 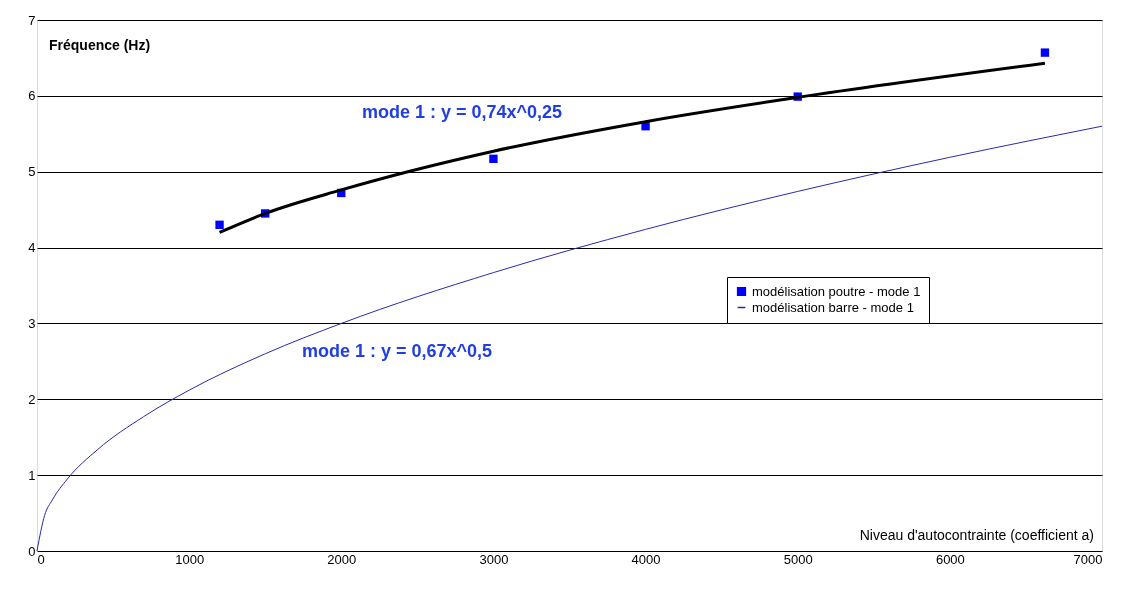 What do you see at coordinates (32, 475) in the screenshot?
I see `y-tick-label: 1` at bounding box center [32, 475].